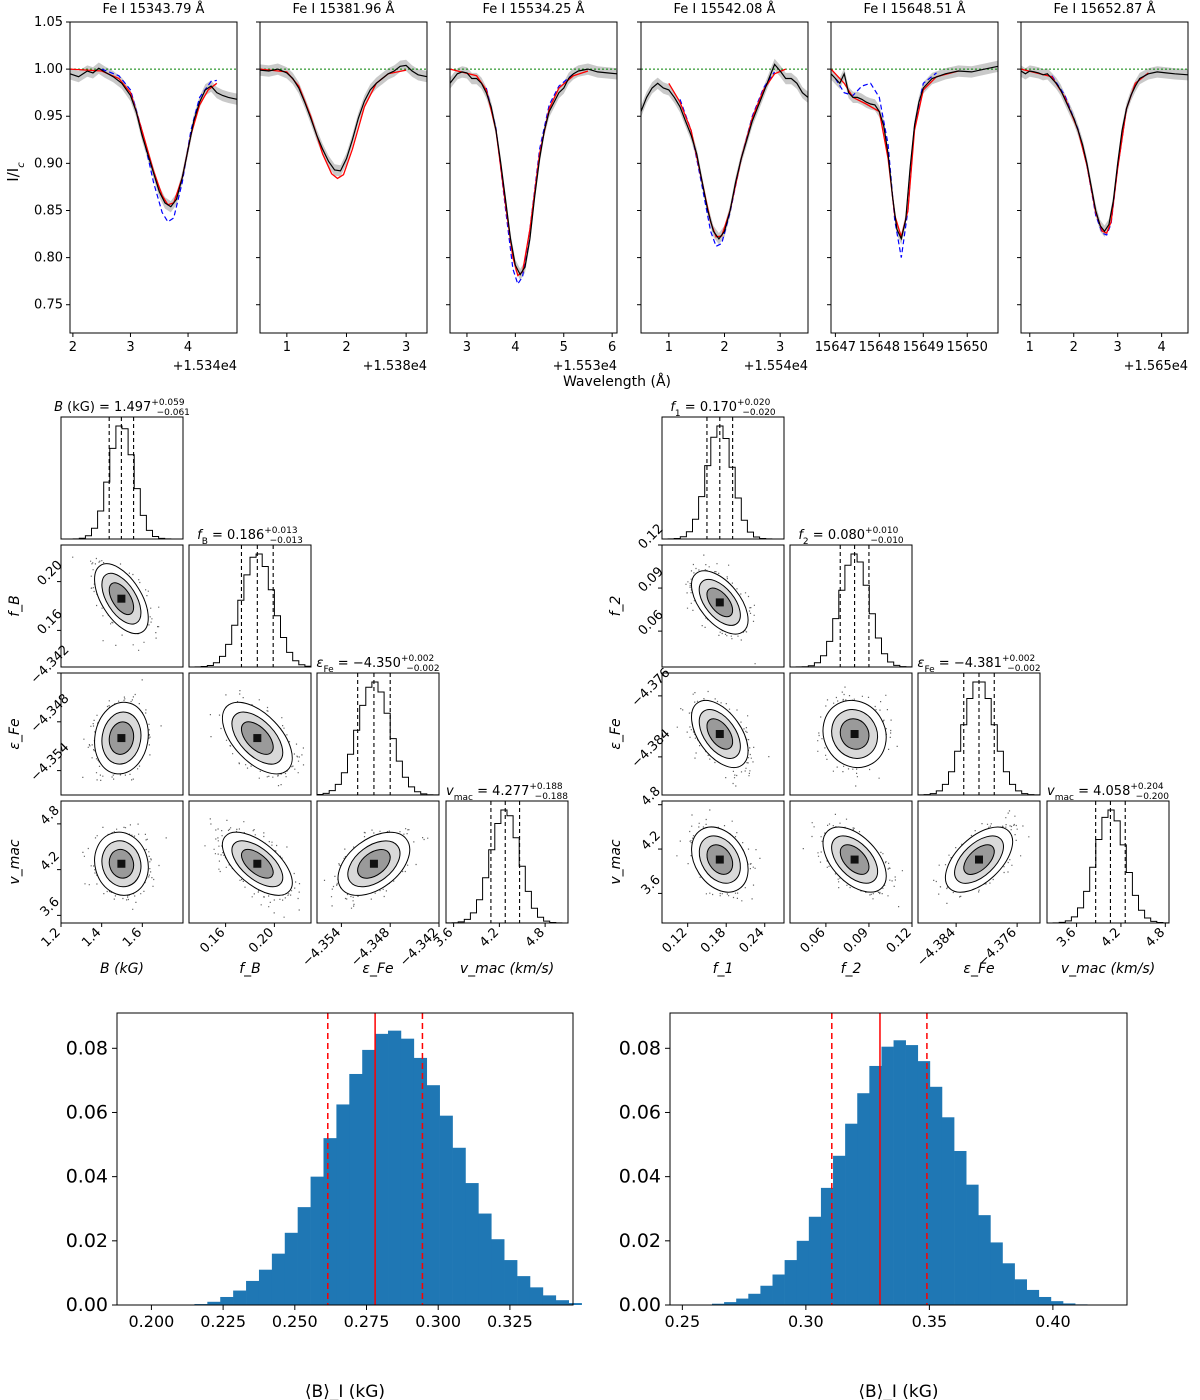  I want to click on marginal-histogram-1: f1 = 0.170+0.020 −0.020, so click(723, 469).